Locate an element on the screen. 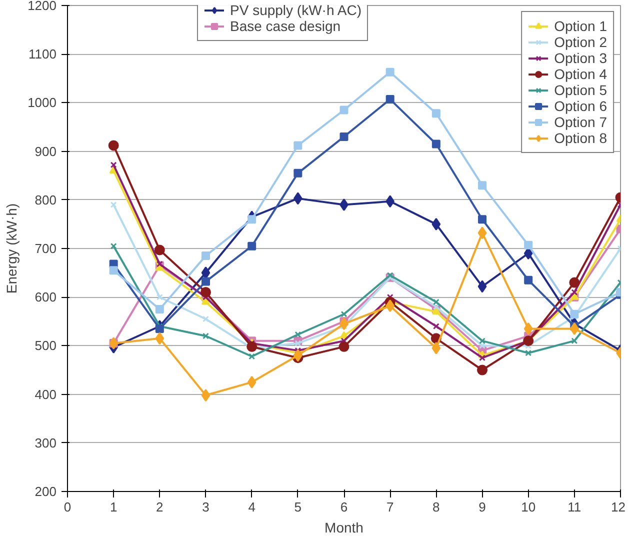  x-tick-label: 8 is located at coordinates (436, 507).